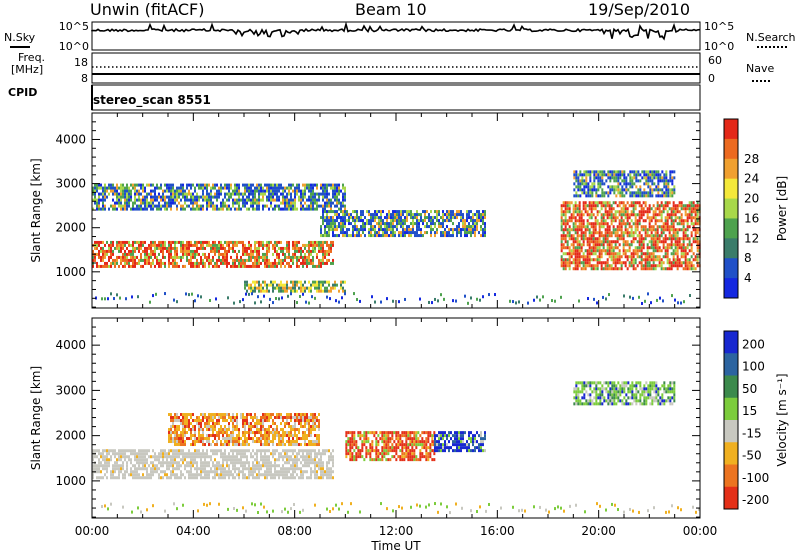  What do you see at coordinates (711, 78) in the screenshot?
I see `nave-tick-label: 0` at bounding box center [711, 78].